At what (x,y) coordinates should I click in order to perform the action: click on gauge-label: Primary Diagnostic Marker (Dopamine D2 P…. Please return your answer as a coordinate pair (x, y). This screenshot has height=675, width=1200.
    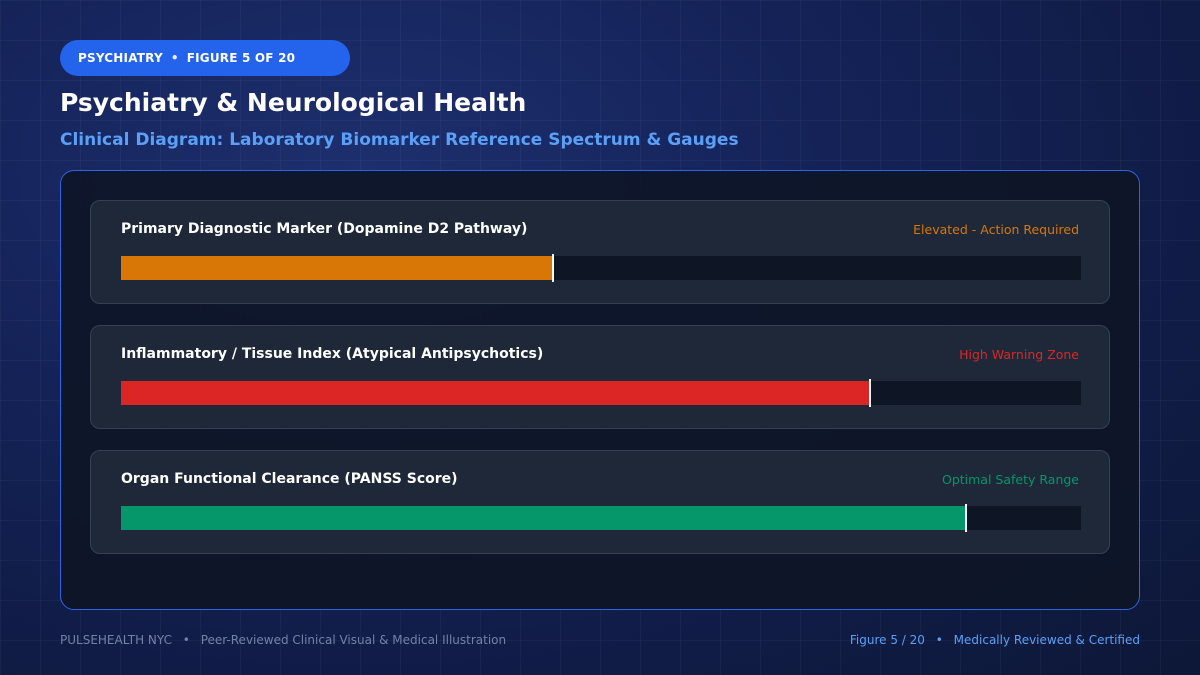
    Looking at the image, I should click on (324, 229).